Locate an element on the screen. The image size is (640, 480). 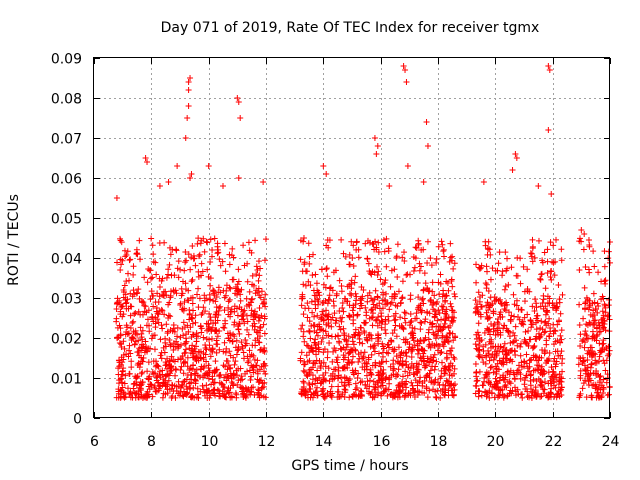
y-tick-label: 0.01 is located at coordinates (66, 380).